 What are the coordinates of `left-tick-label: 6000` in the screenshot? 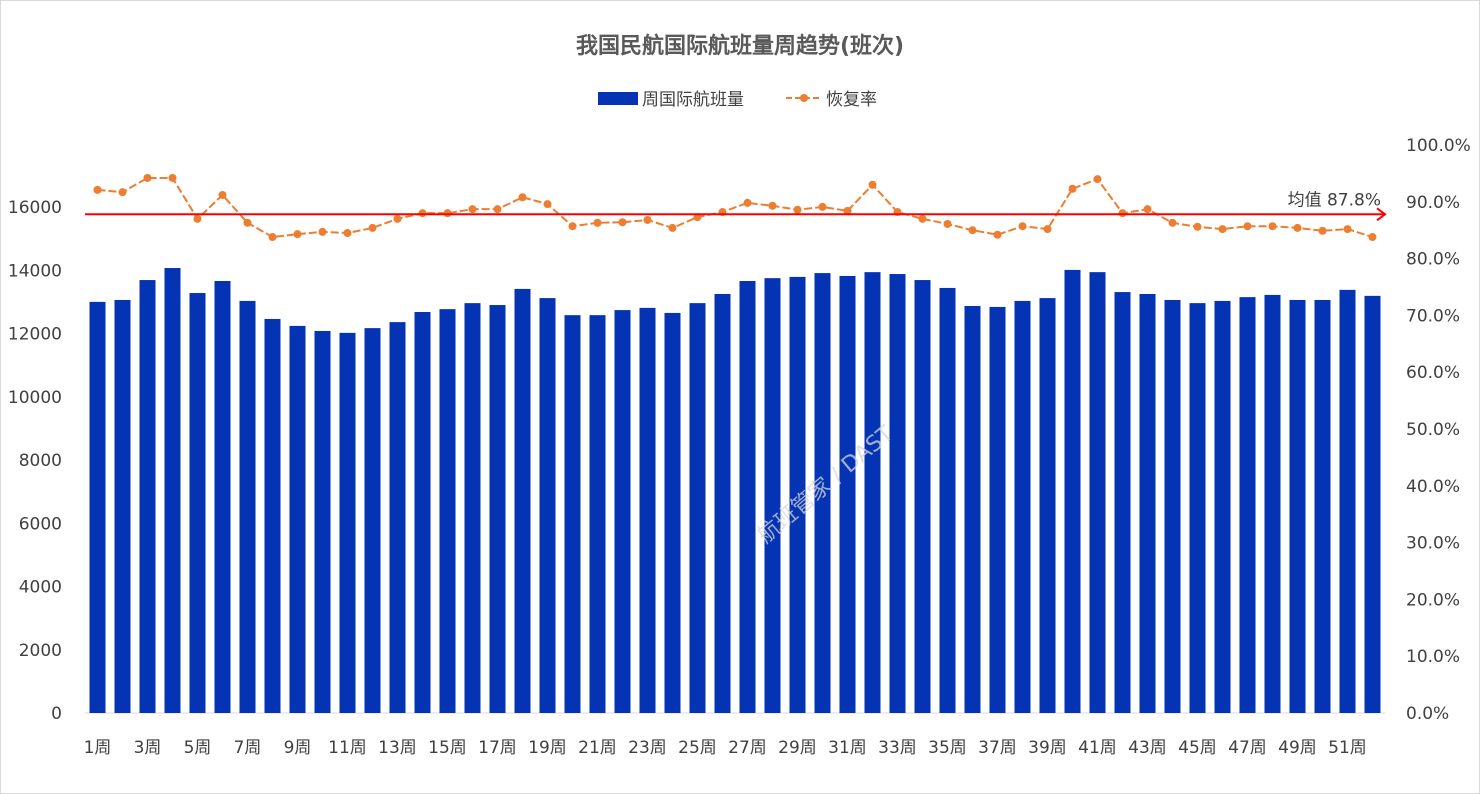 It's located at (40, 524).